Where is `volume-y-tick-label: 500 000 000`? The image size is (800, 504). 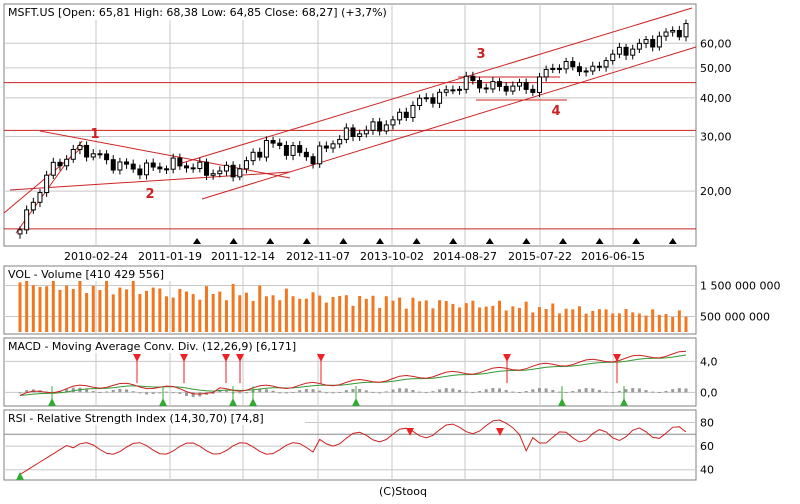 volume-y-tick-label: 500 000 000 is located at coordinates (735, 317).